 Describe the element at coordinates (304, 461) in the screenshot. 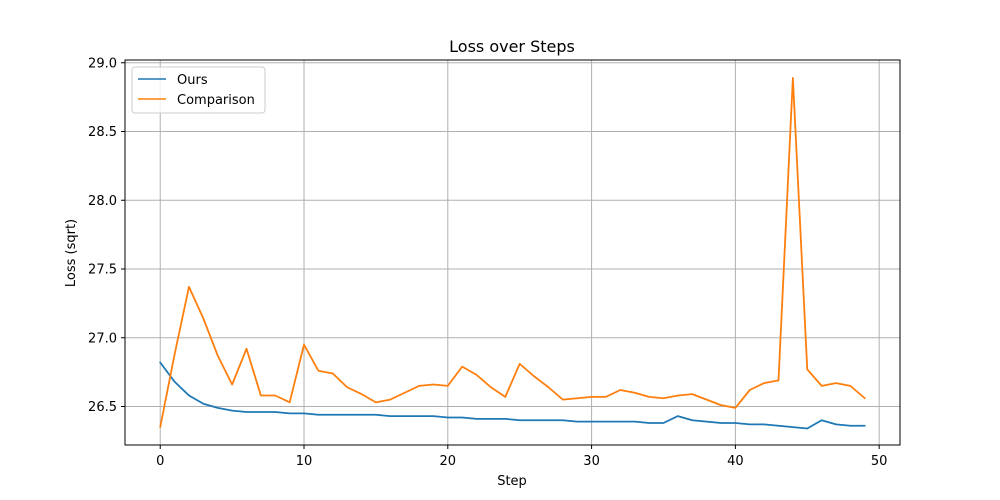

I see `x-tick-label: 10` at that location.